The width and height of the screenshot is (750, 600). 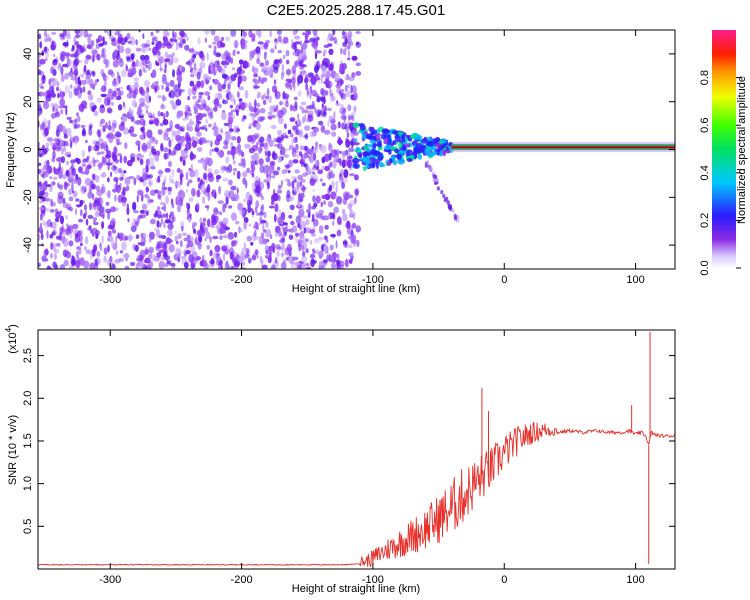 I want to click on spectrogram-ytick-label: 20, so click(x=28, y=102).